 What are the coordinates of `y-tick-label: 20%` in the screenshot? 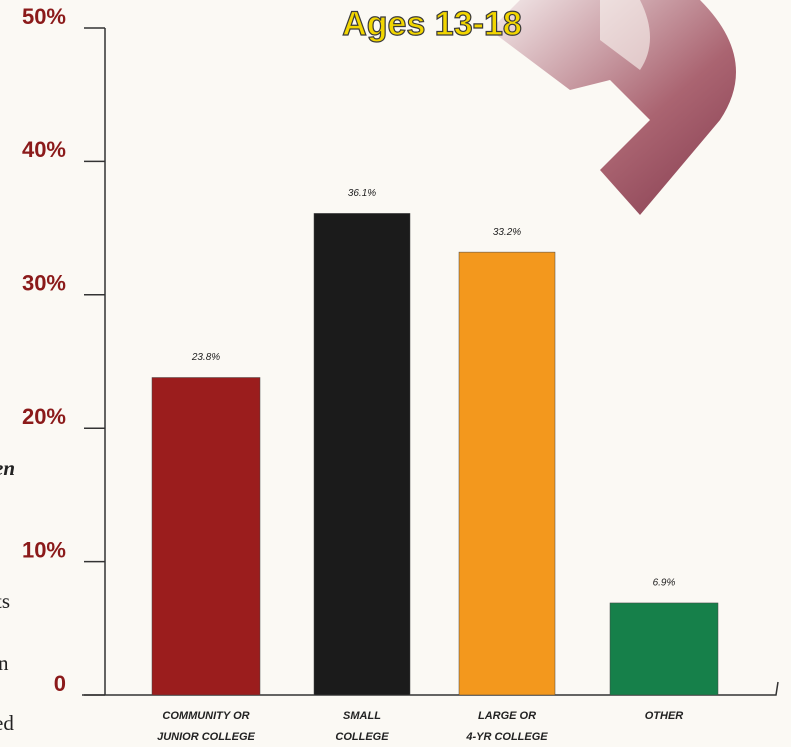 It's located at (44, 416).